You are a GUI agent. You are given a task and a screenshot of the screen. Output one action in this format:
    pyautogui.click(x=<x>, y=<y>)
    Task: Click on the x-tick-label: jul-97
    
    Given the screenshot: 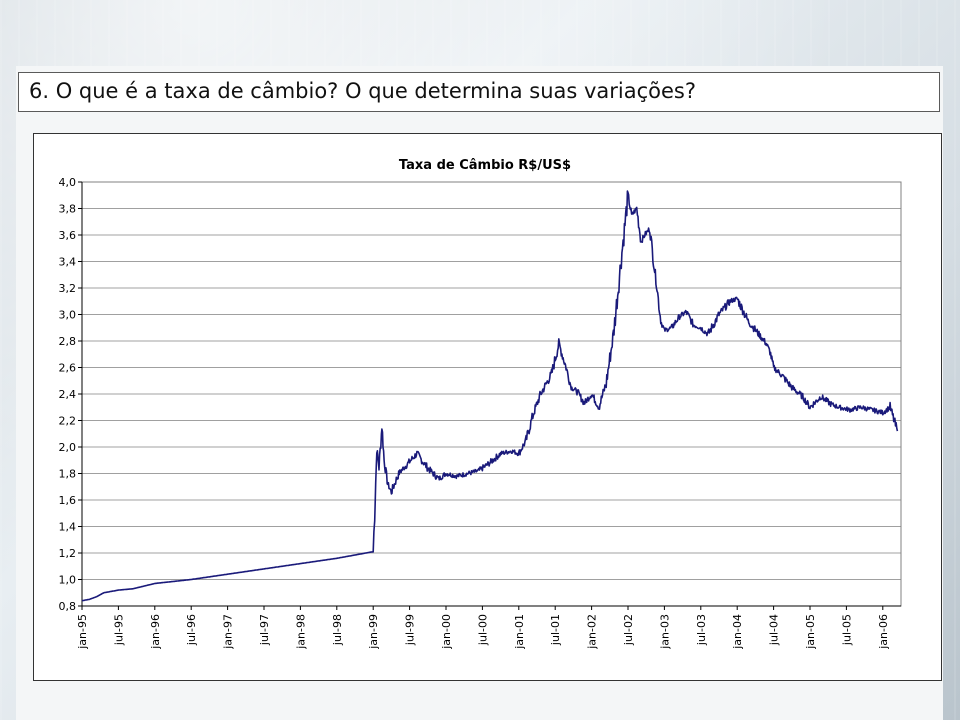 What is the action you would take?
    pyautogui.click(x=264, y=630)
    